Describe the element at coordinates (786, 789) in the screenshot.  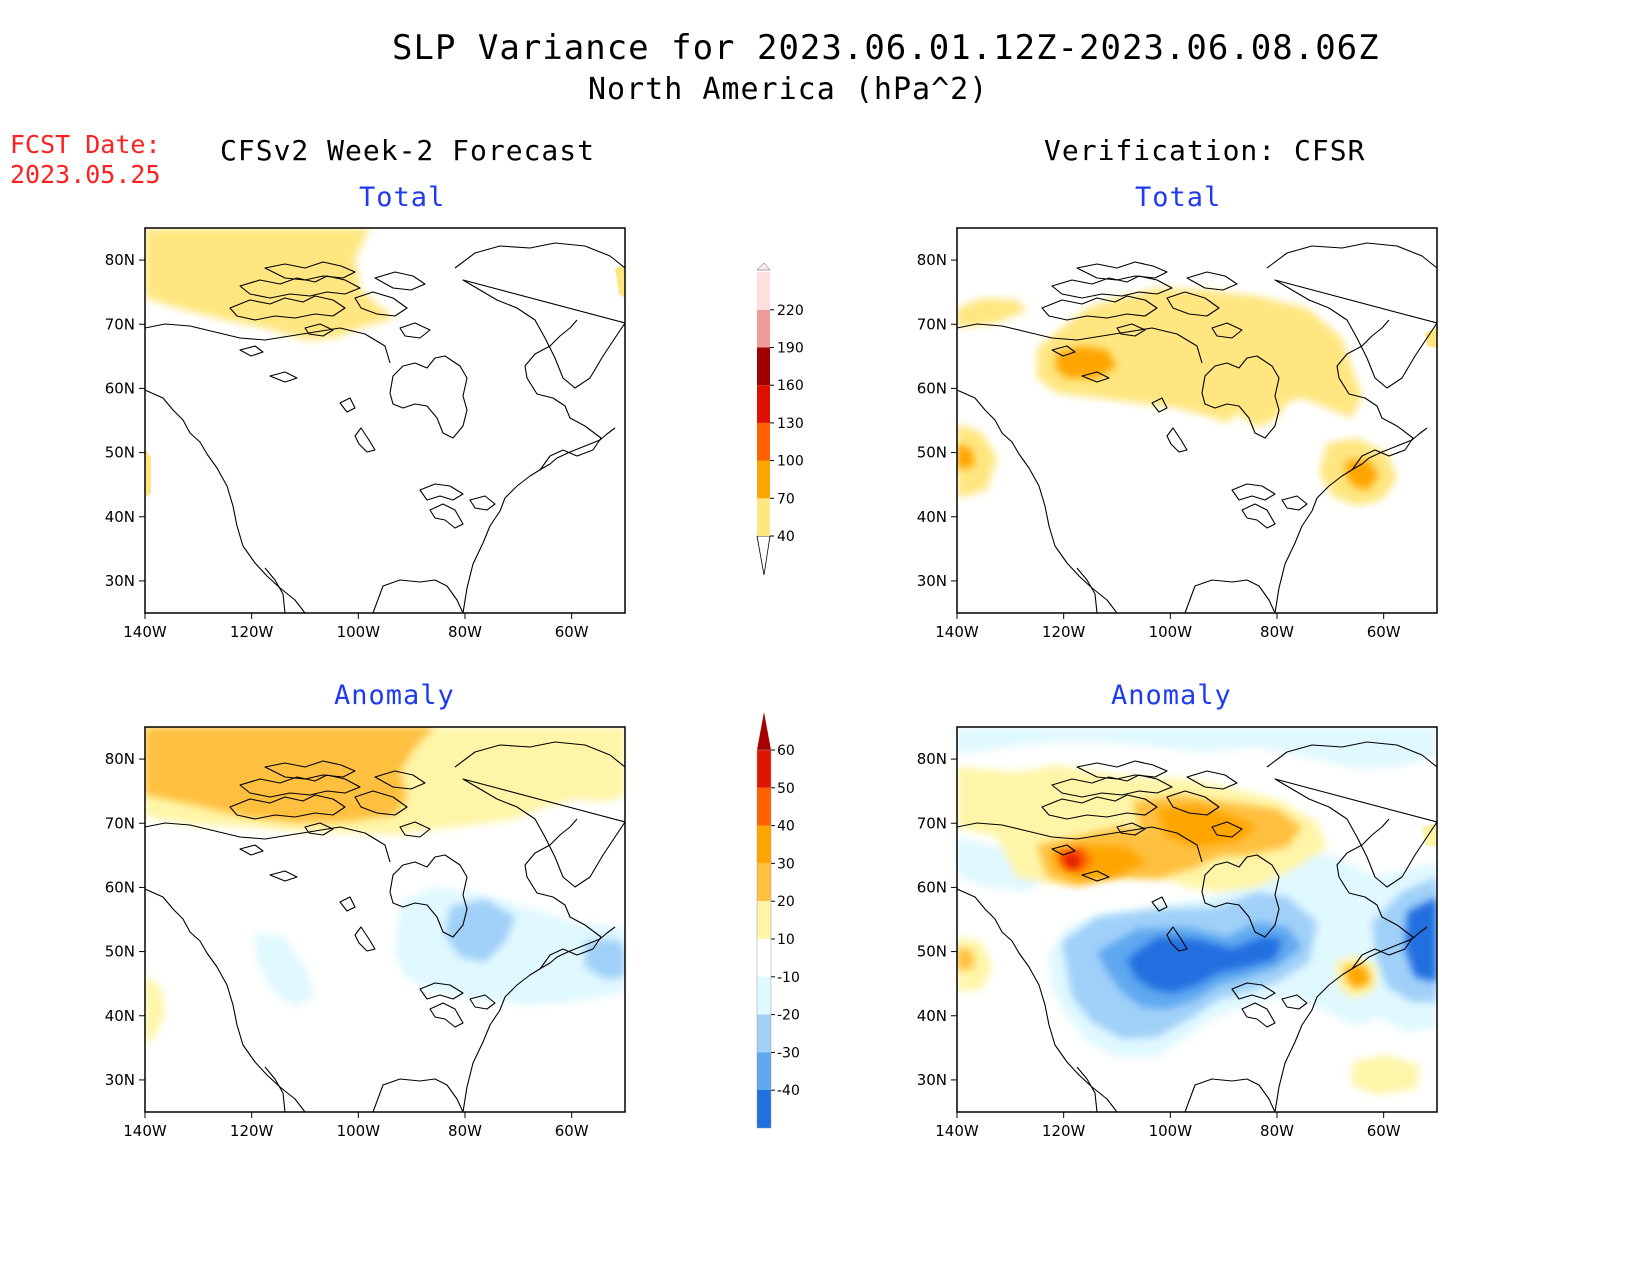
I see `colorbar-anomaly-label: 50` at that location.